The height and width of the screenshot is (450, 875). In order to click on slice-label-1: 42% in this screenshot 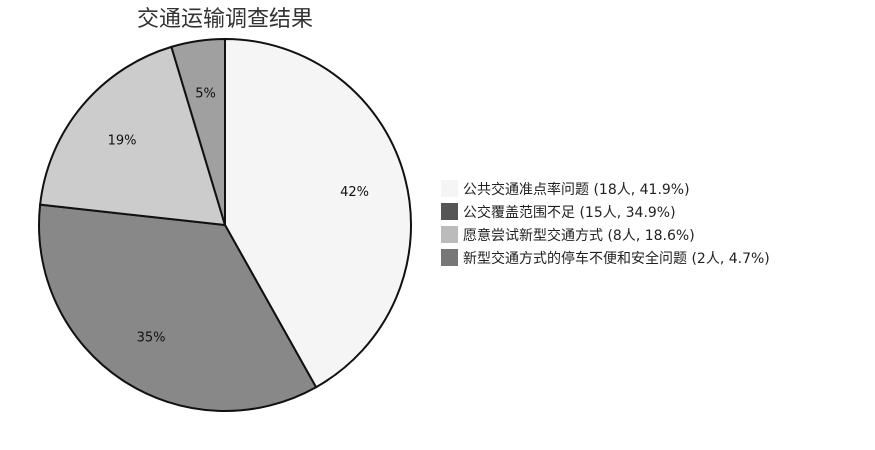, I will do `click(354, 192)`.